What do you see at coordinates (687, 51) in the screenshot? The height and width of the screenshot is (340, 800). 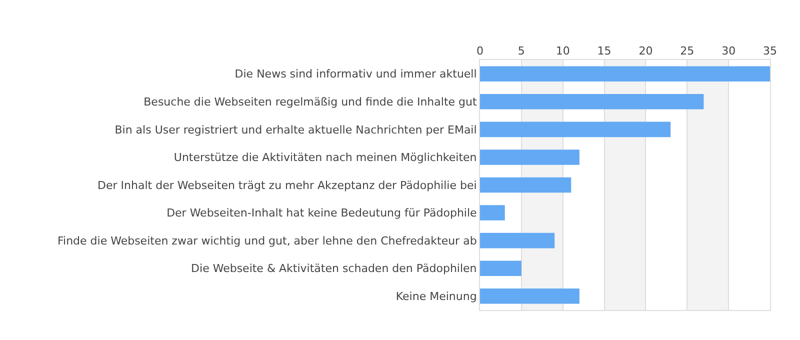 I see `x-tick-label: 25` at bounding box center [687, 51].